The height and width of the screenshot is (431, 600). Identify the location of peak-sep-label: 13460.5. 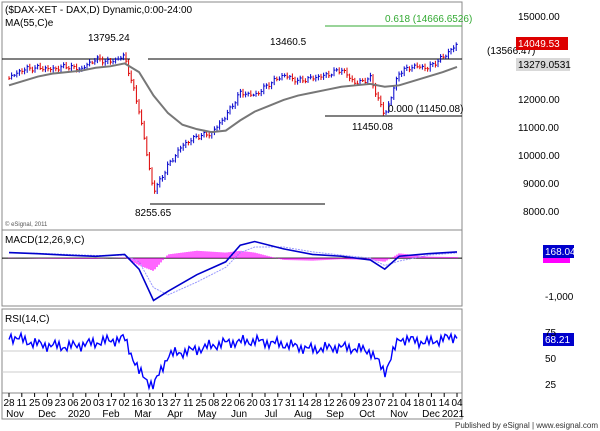
(288, 42).